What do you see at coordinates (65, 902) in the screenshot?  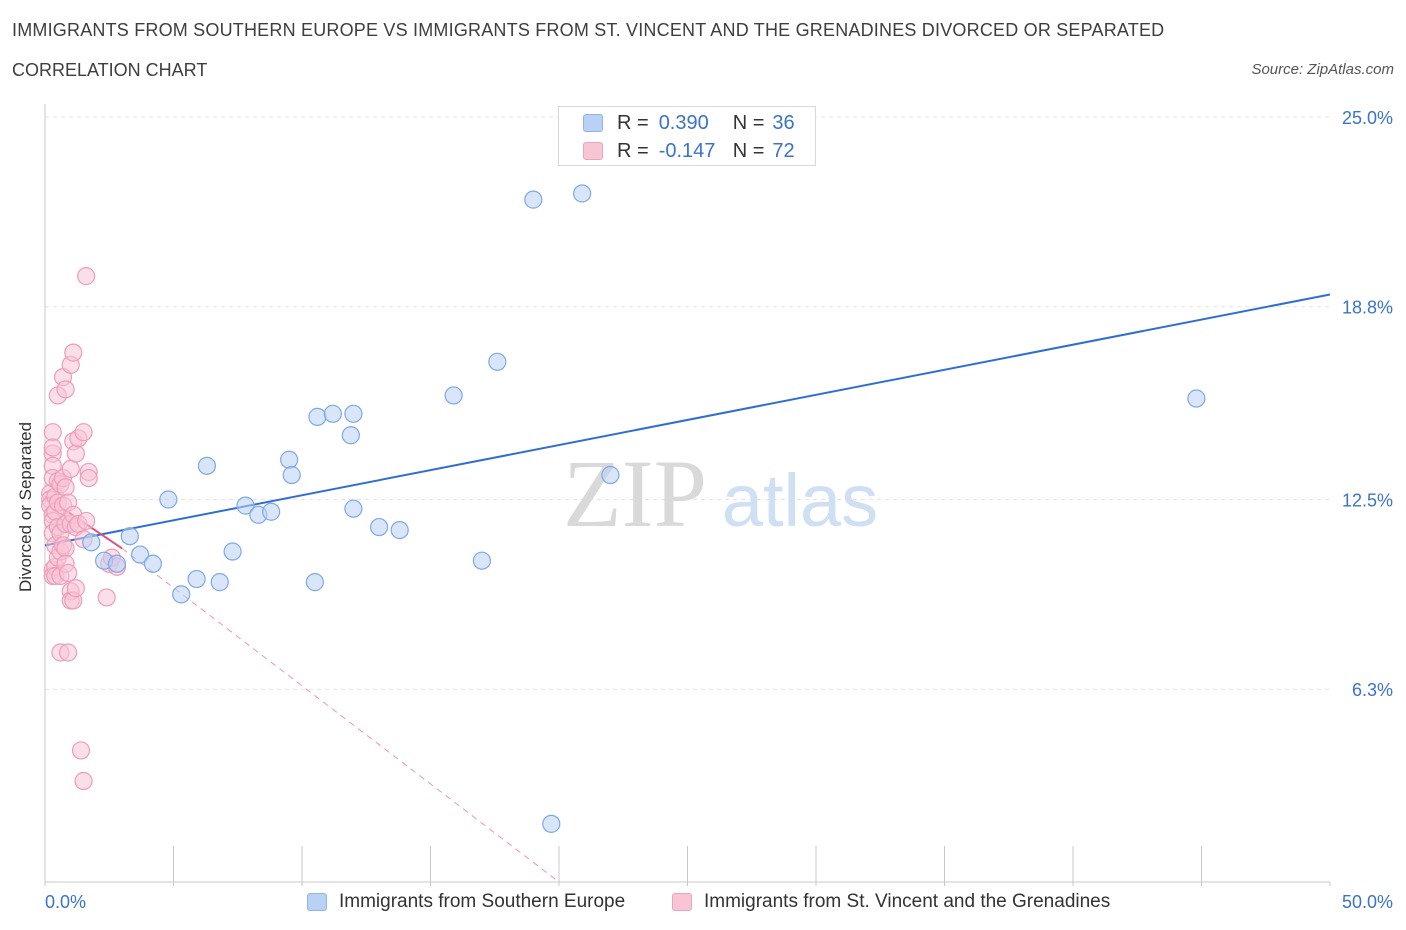 I see `x-tick-label: 0.0%` at bounding box center [65, 902].